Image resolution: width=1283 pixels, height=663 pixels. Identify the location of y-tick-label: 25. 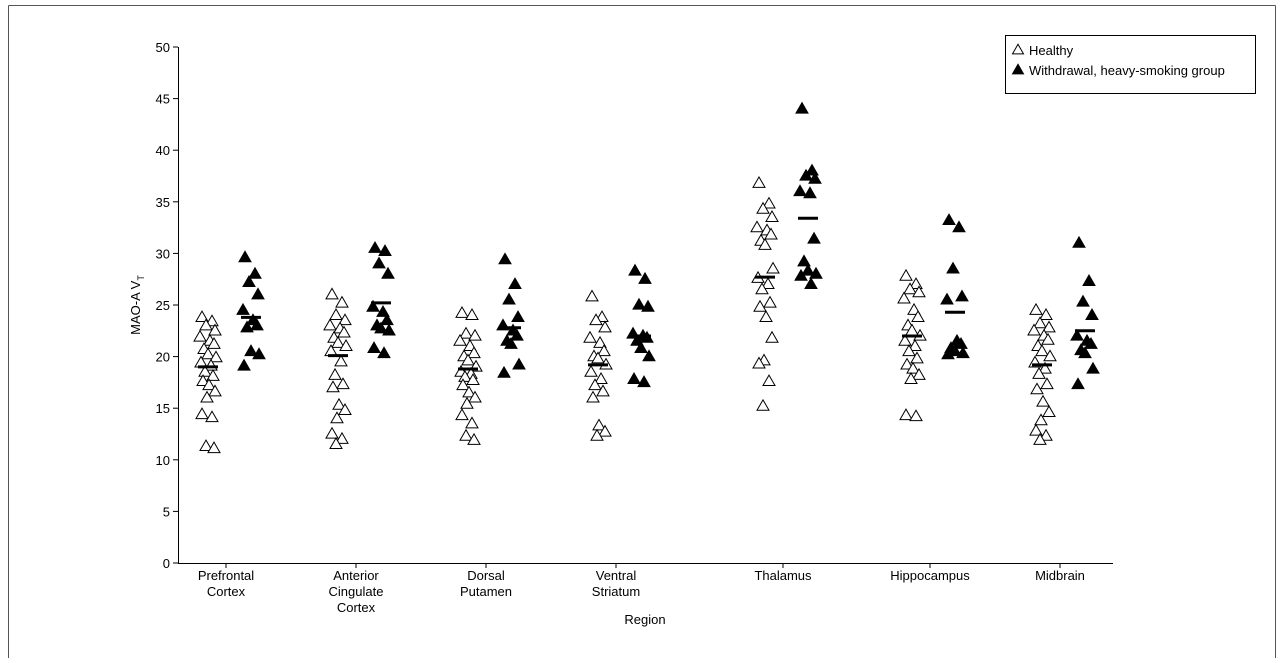
(163, 305).